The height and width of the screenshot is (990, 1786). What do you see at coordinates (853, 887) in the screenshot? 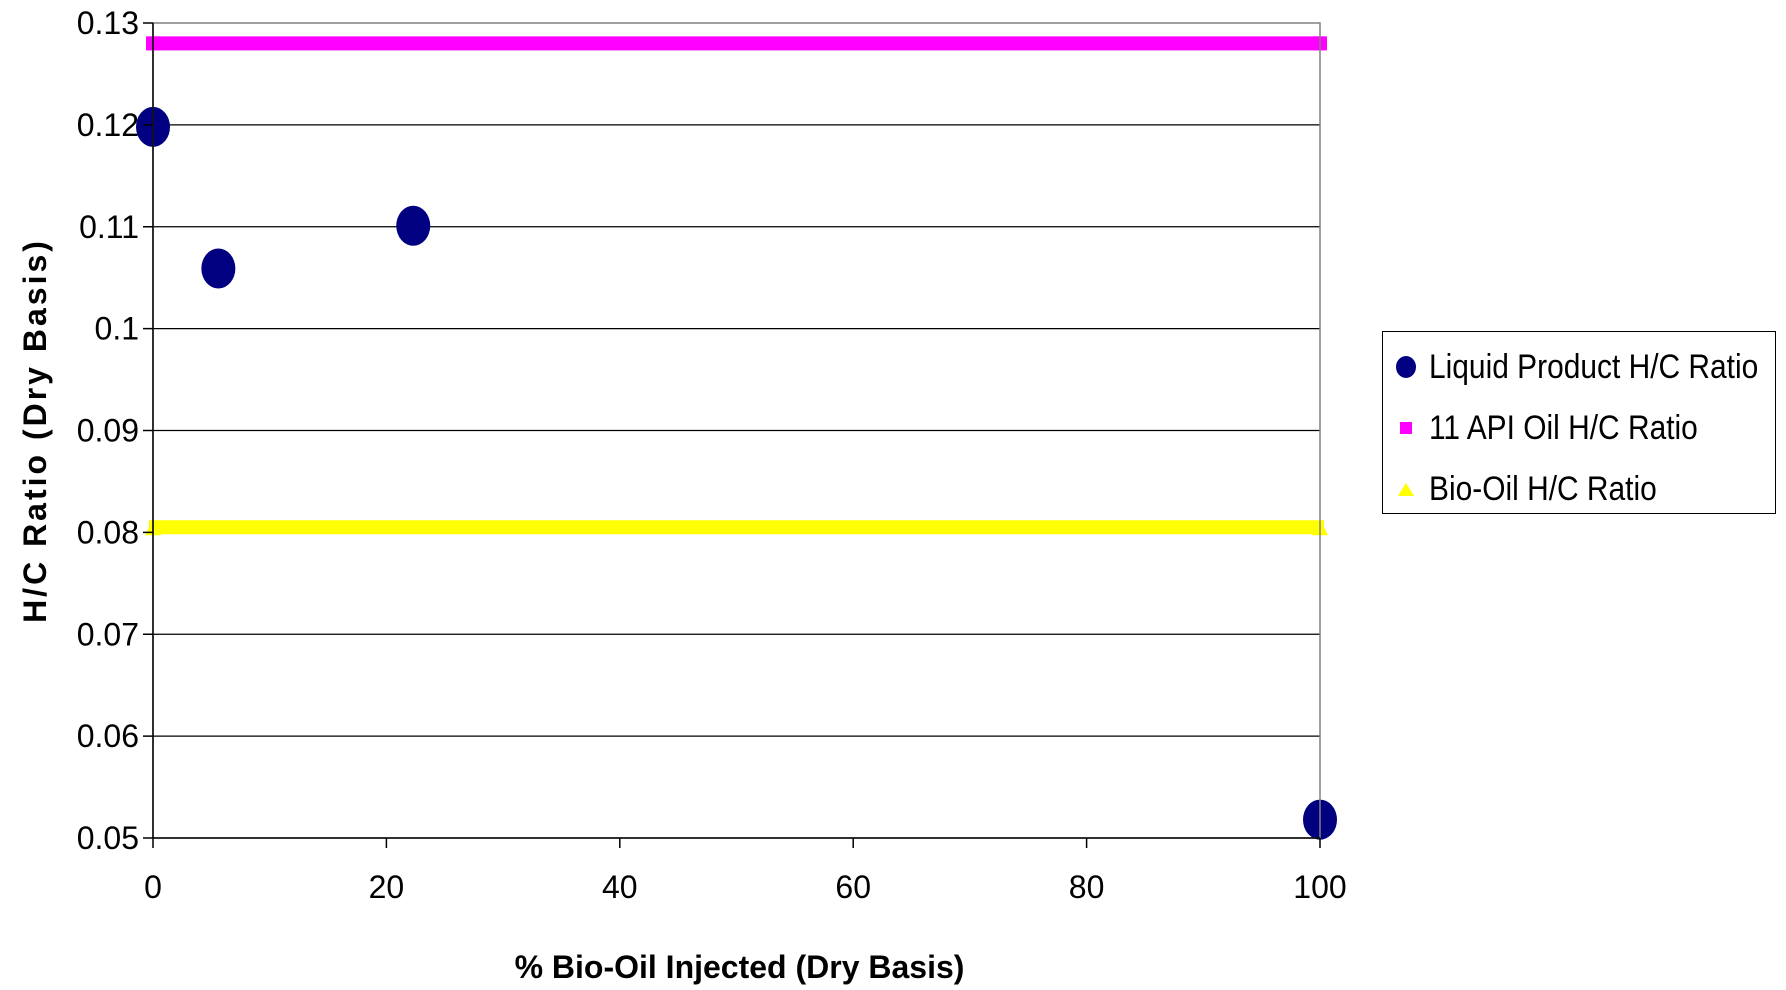
I see `x-tick-label: 60` at bounding box center [853, 887].